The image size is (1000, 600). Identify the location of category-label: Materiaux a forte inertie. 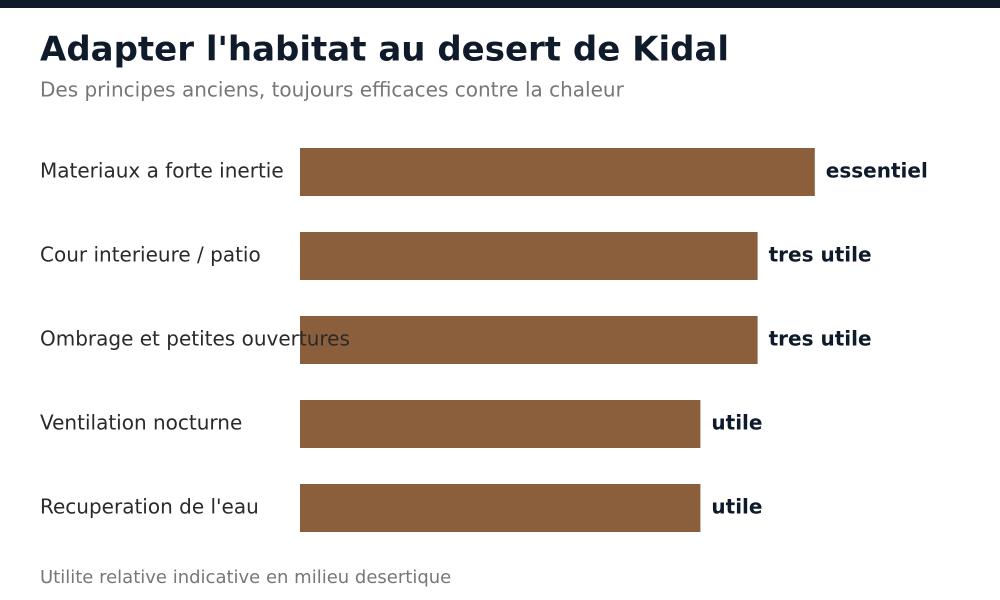
(162, 171).